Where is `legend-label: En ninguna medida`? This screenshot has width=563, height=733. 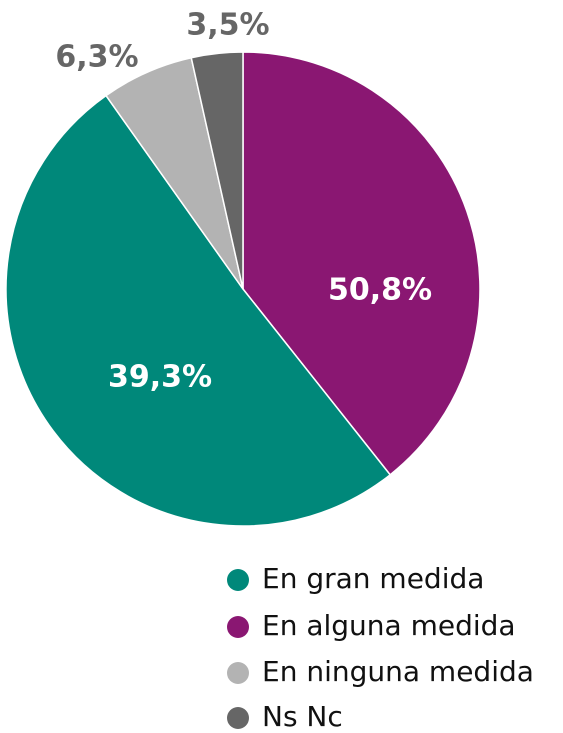 legend-label: En ninguna medida is located at coordinates (398, 671).